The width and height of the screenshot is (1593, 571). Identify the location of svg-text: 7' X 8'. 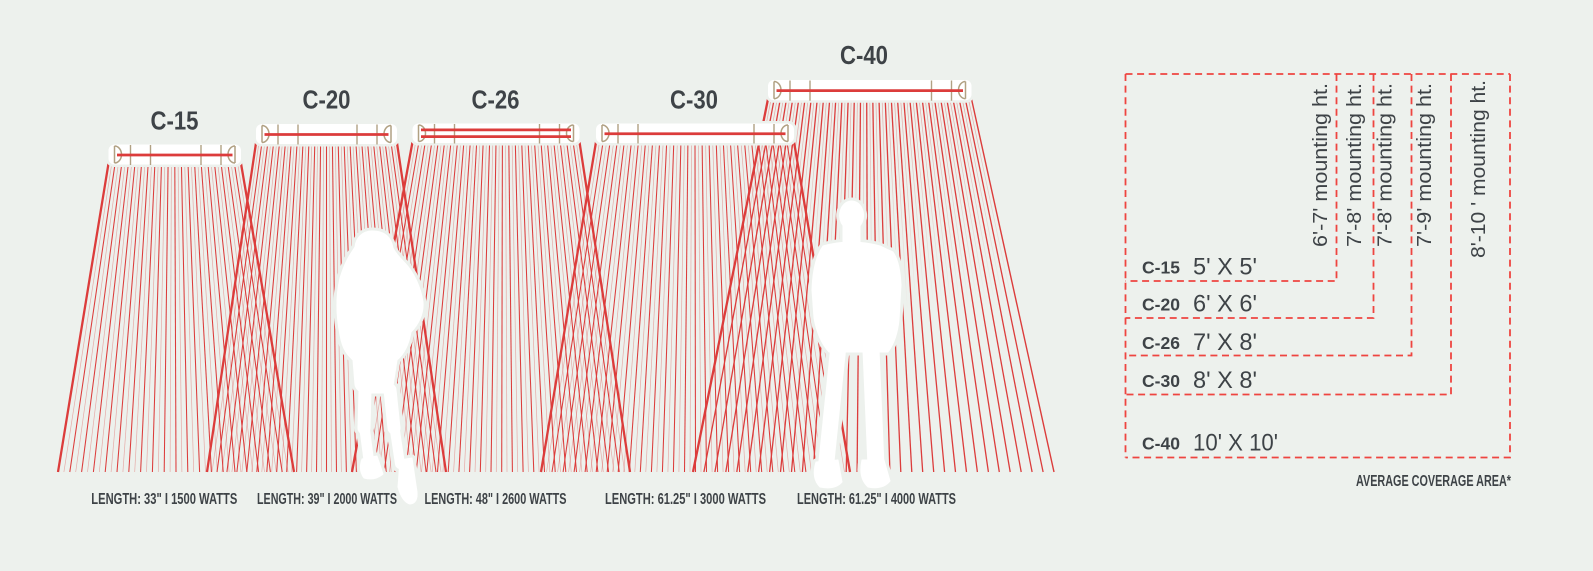
(1225, 342).